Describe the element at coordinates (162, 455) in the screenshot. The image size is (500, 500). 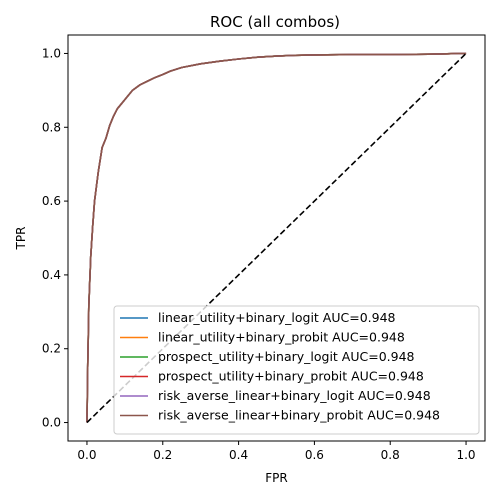
I see `x-tick-label: 0.2` at that location.